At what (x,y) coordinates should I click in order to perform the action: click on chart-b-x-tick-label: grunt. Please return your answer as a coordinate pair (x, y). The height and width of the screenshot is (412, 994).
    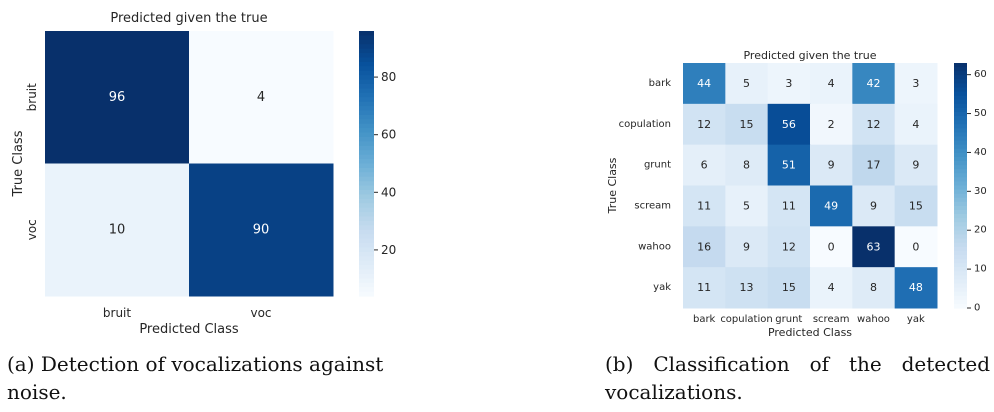
    Looking at the image, I should click on (788, 319).